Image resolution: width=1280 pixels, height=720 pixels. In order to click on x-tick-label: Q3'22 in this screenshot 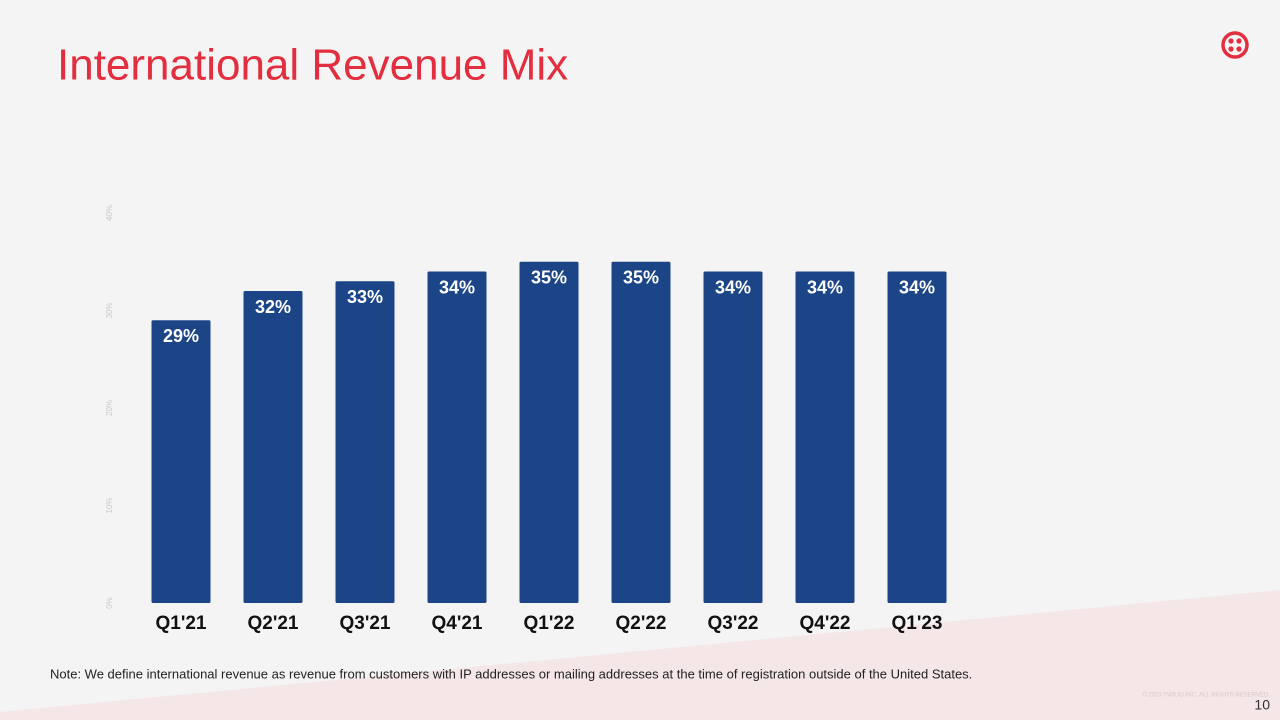, I will do `click(733, 623)`.